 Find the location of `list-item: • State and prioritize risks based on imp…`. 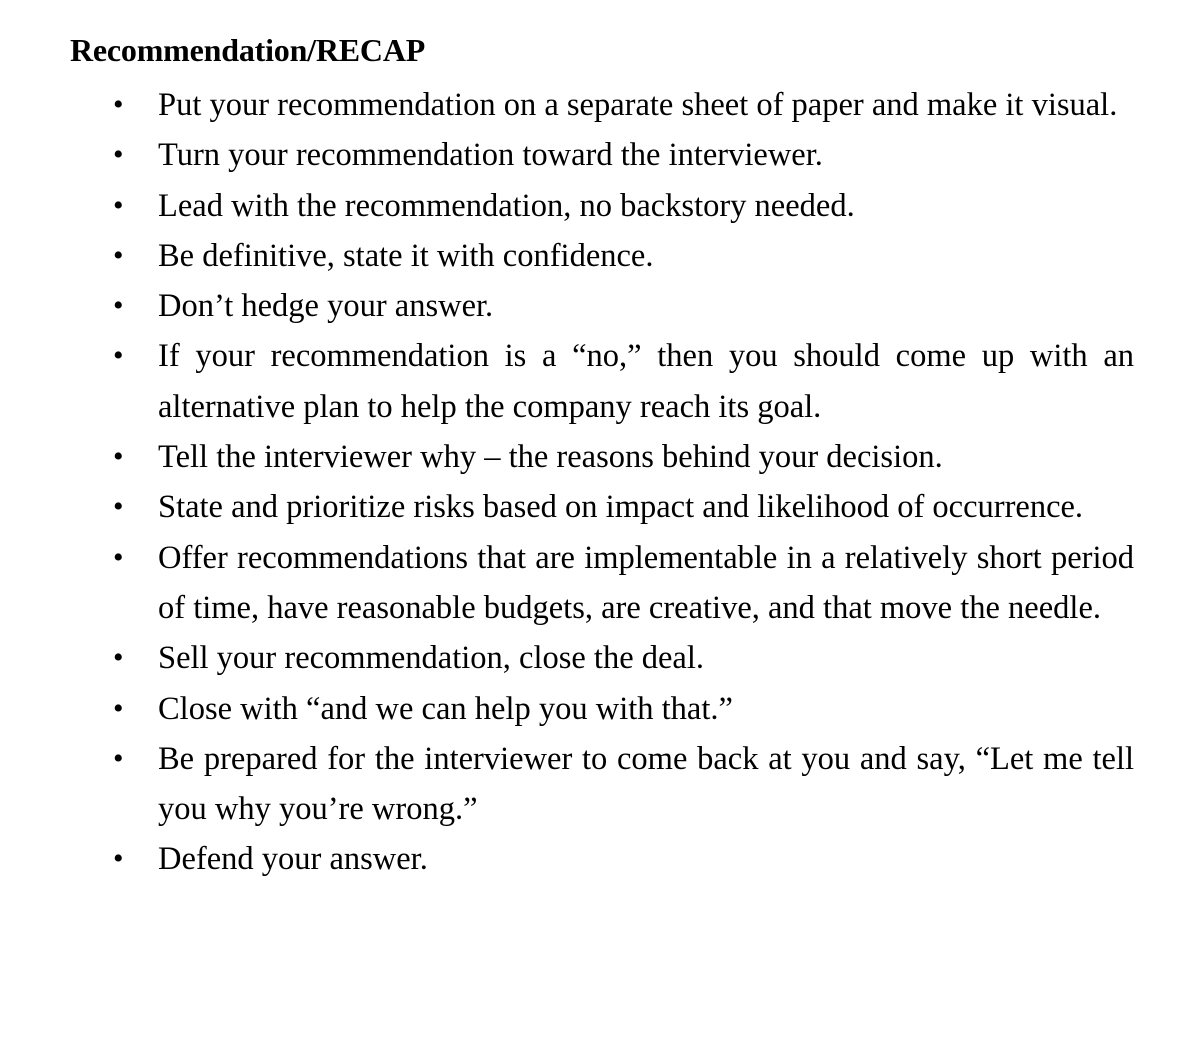

list-item: • State and prioritize risks based on imp… is located at coordinates (602, 507).